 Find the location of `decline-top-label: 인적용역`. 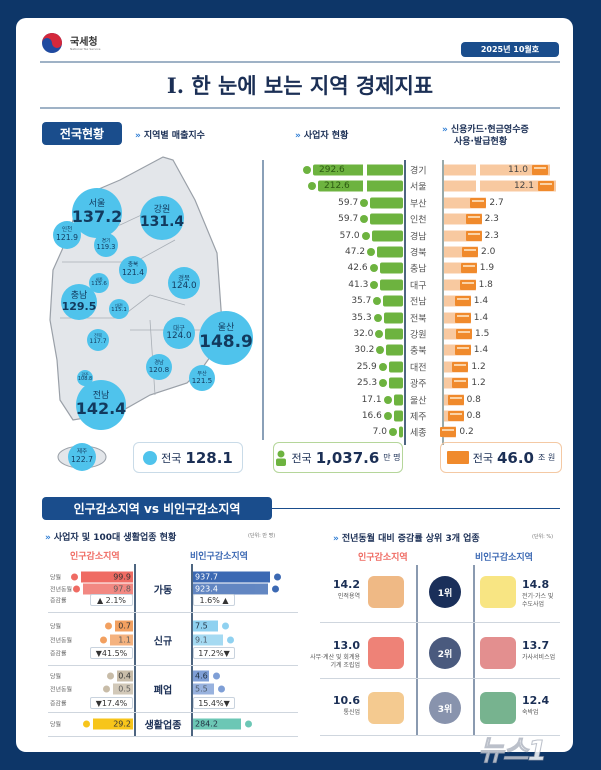

decline-top-label: 인적용역 is located at coordinates (348, 596).